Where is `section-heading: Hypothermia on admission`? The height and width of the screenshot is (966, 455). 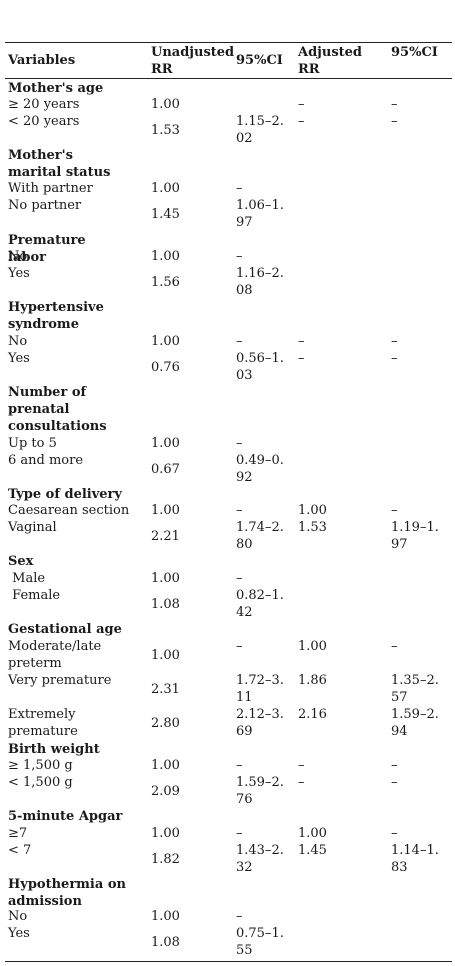
section-heading: Hypothermia on admission is located at coordinates (67, 893).